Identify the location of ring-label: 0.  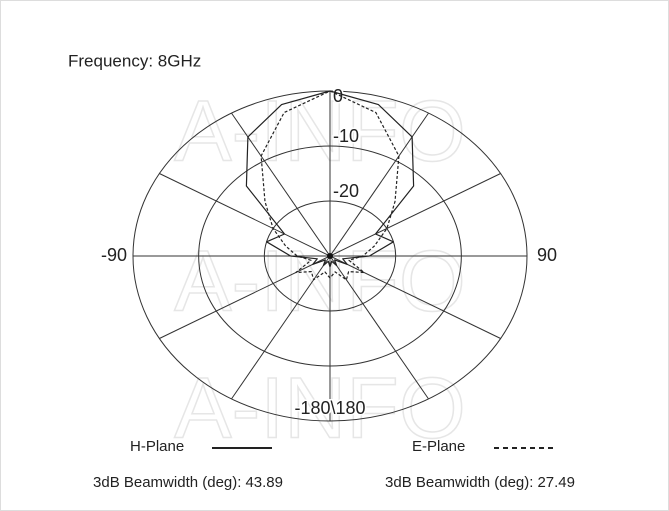
(338, 96).